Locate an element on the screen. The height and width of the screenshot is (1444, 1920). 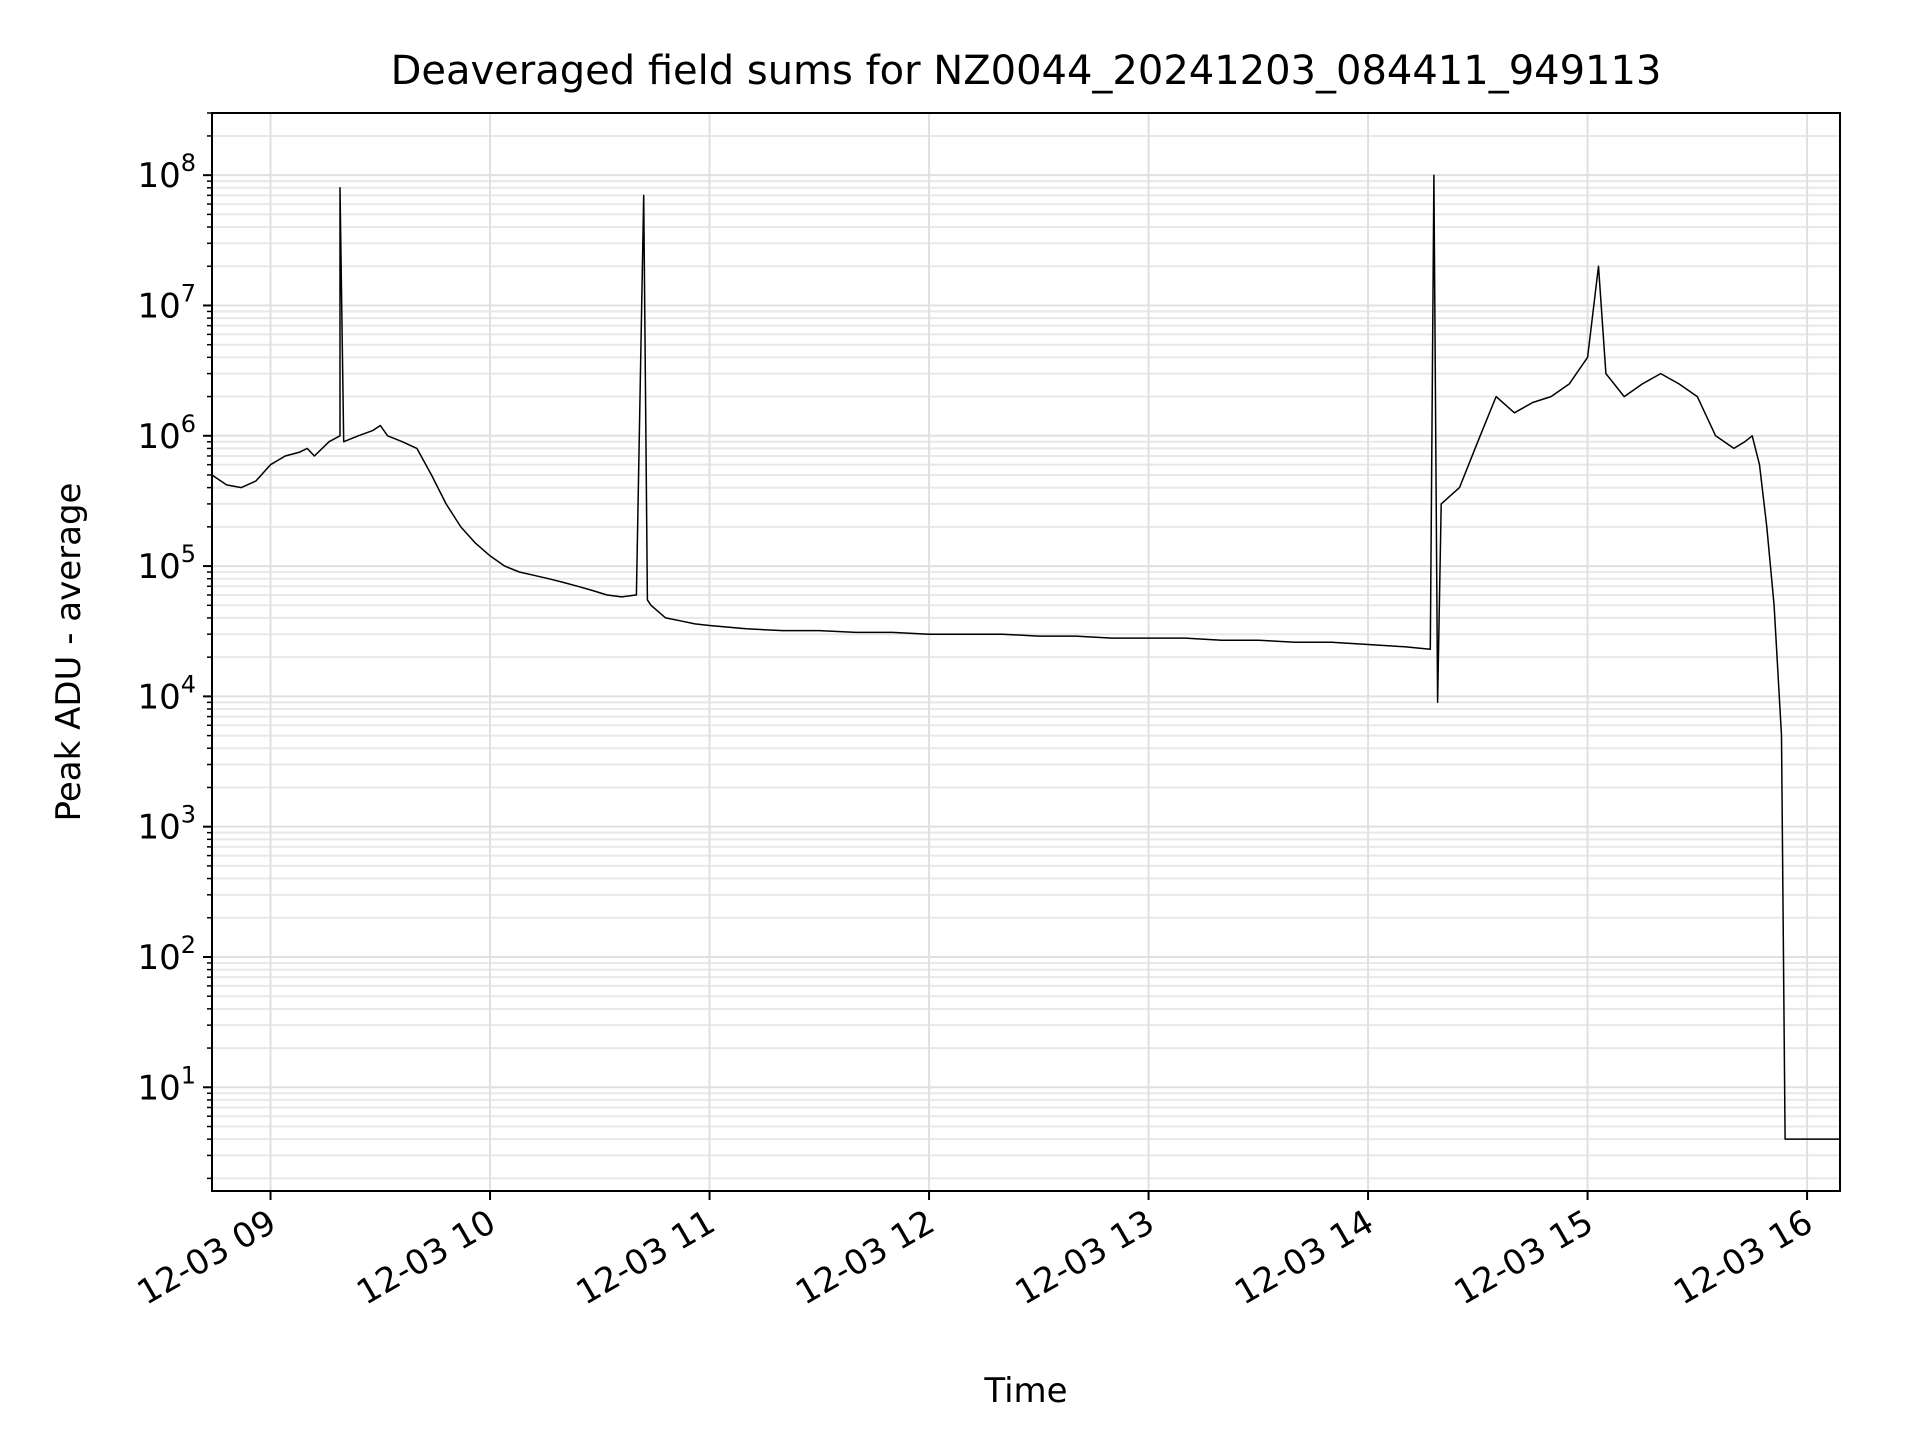
y-tick-label: 10⁶ is located at coordinates (166, 433).